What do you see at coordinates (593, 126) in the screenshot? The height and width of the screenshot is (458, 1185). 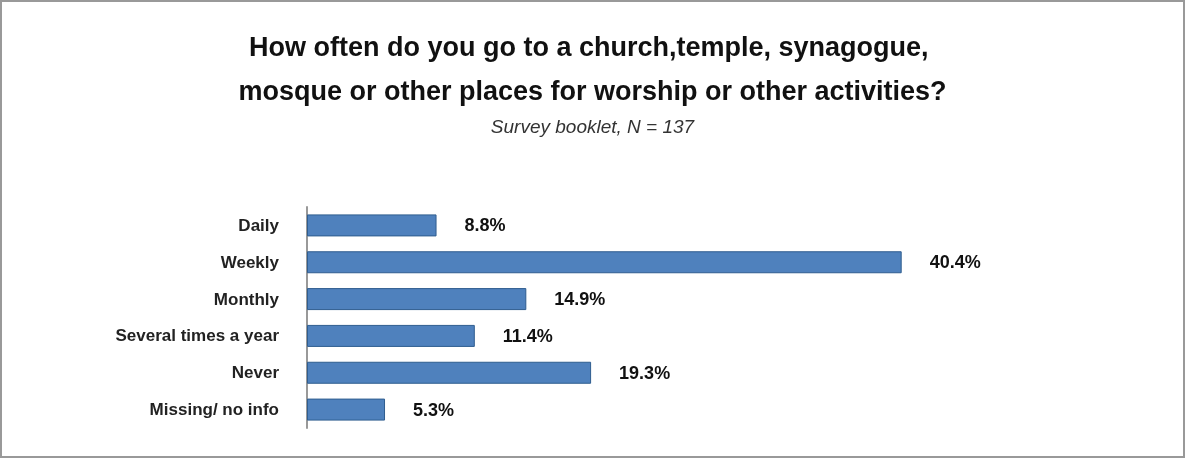 I see `chart-subtitle: Survey booklet, N = 137` at bounding box center [593, 126].